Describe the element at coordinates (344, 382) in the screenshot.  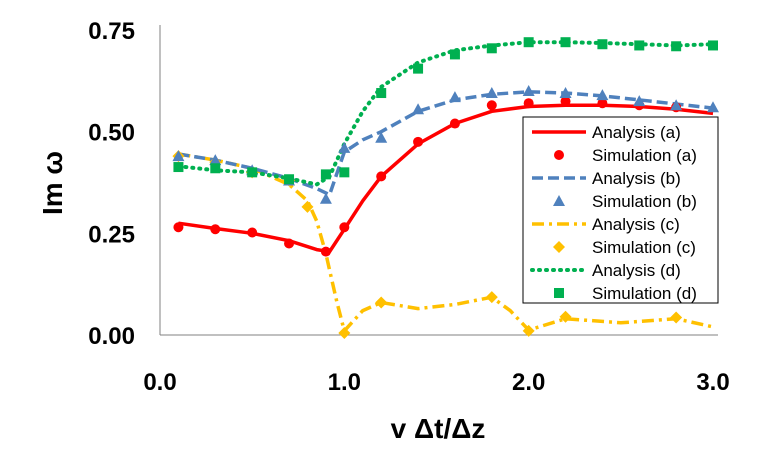
I see `x-tick-label: 1.0` at that location.